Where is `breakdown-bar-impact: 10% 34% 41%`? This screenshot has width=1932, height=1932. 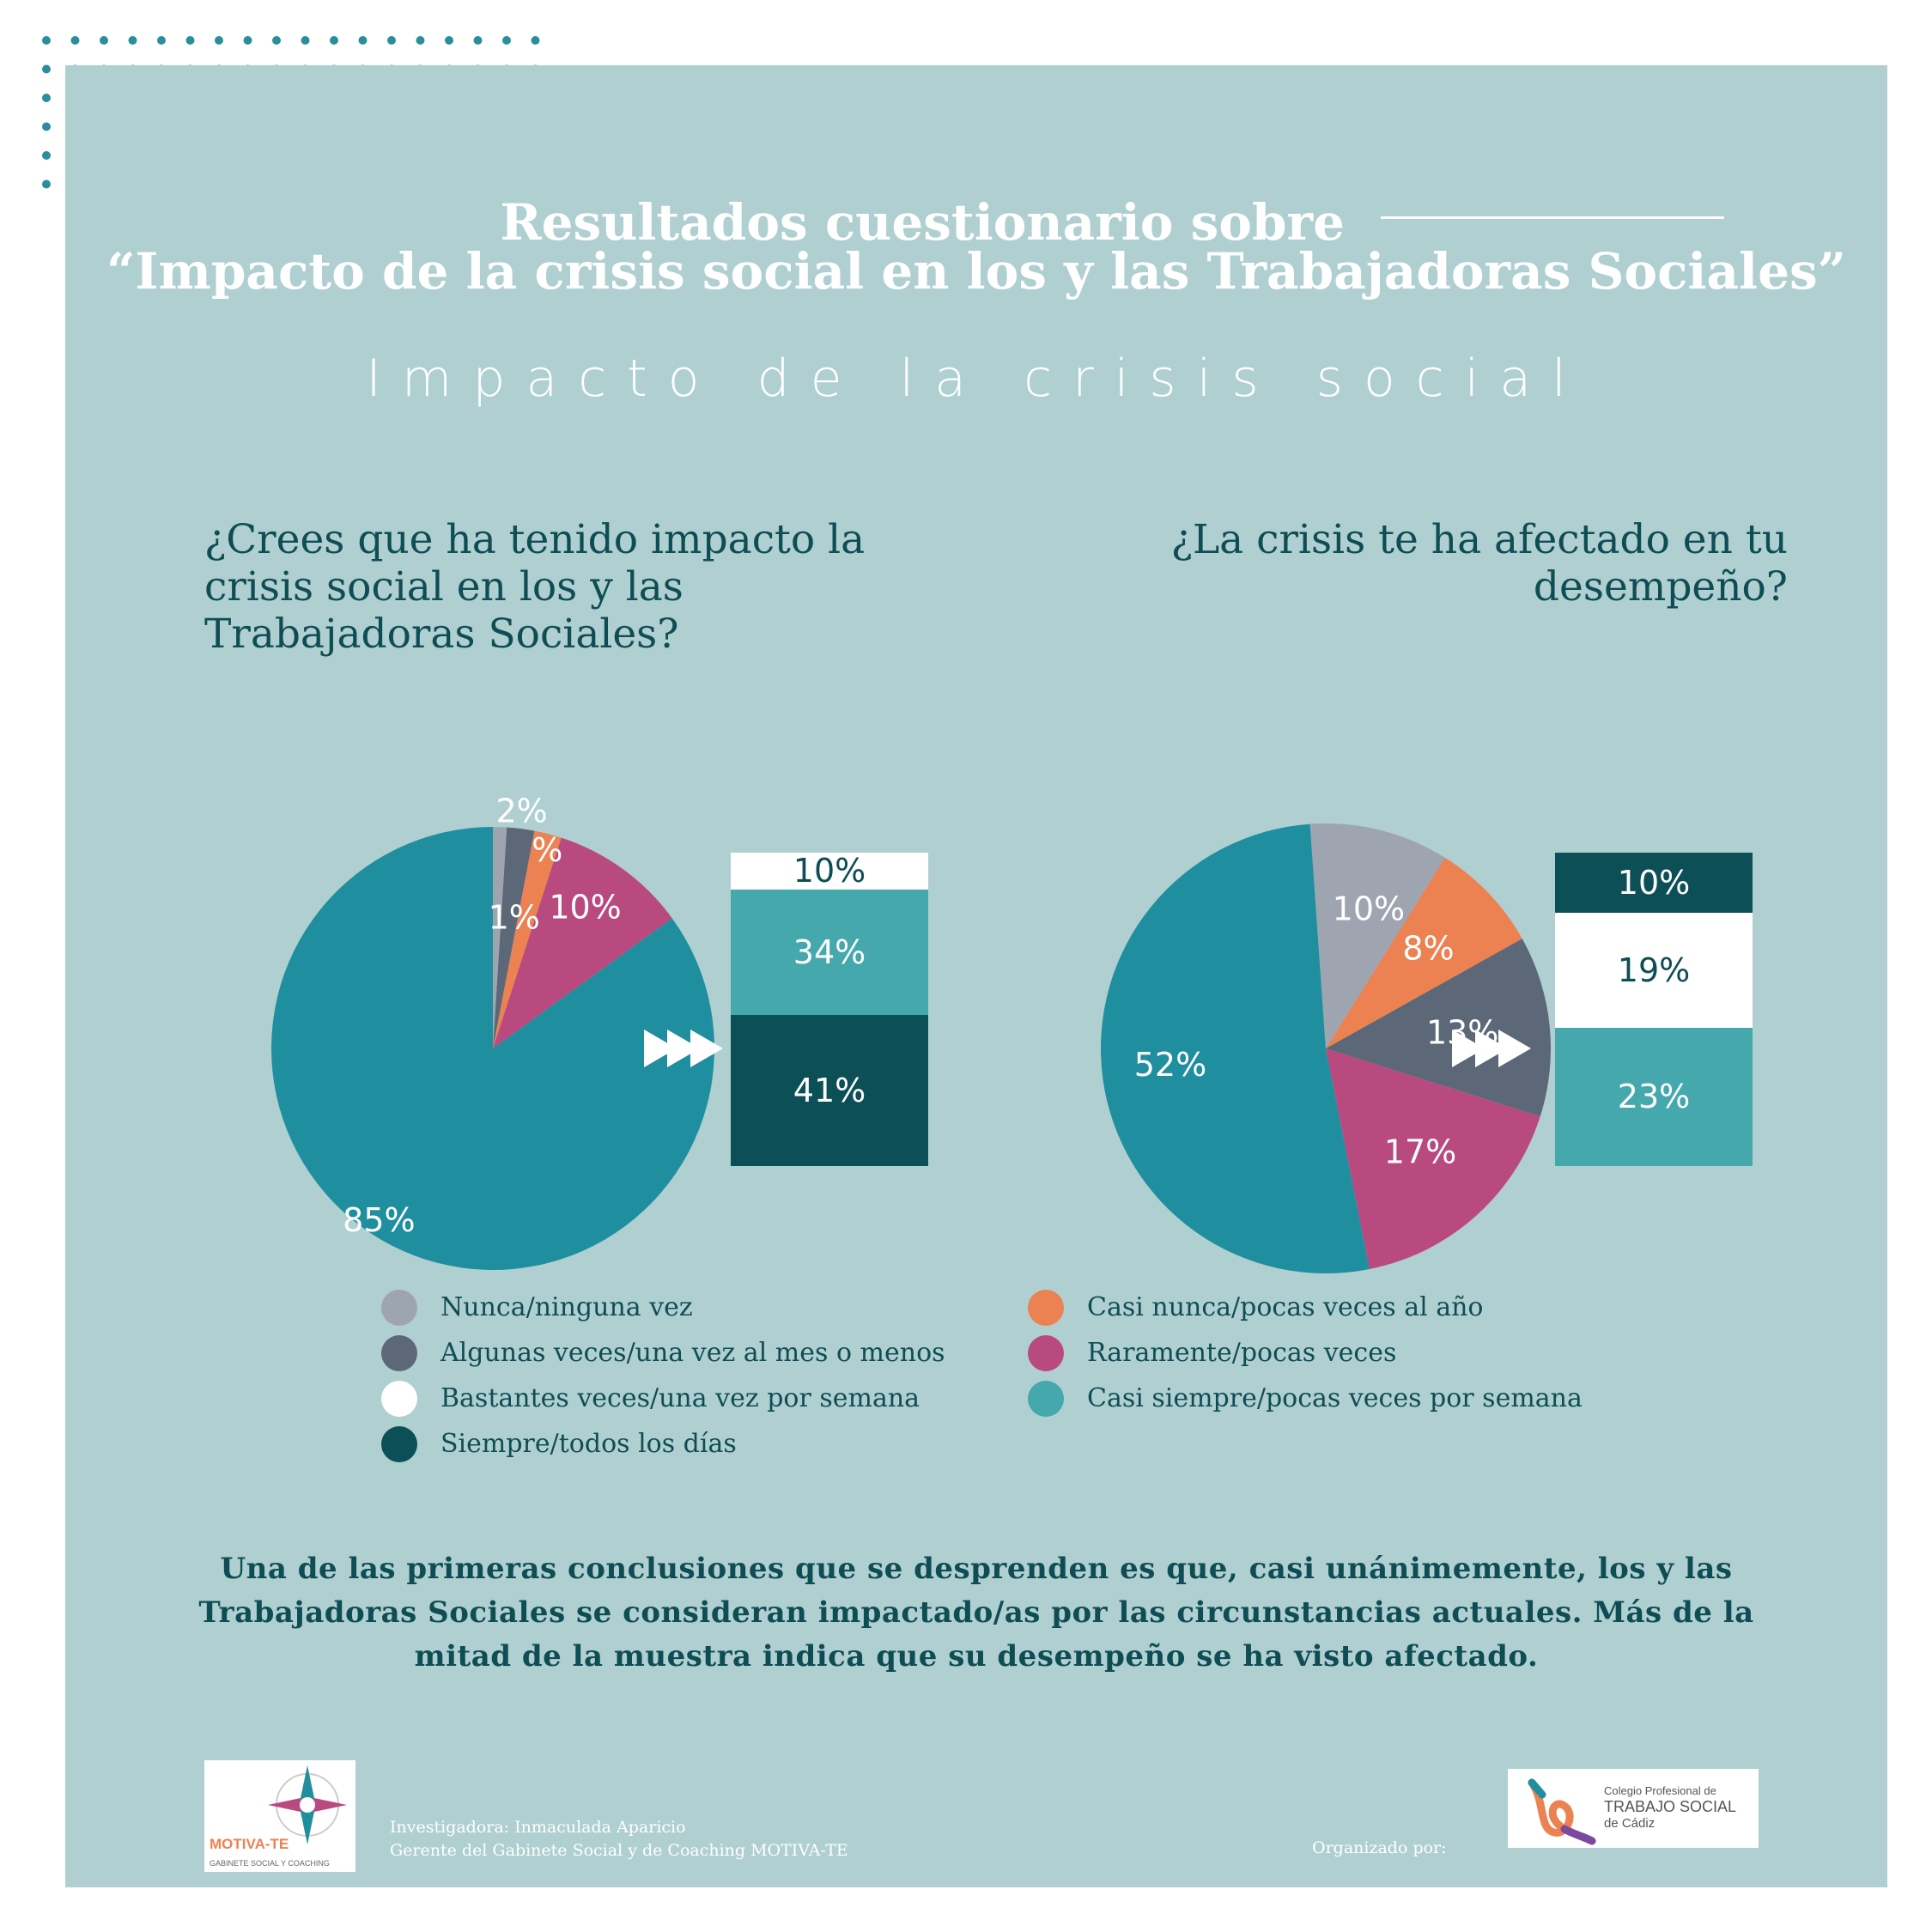
breakdown-bar-impact: 10% 34% 41% is located at coordinates (830, 1009).